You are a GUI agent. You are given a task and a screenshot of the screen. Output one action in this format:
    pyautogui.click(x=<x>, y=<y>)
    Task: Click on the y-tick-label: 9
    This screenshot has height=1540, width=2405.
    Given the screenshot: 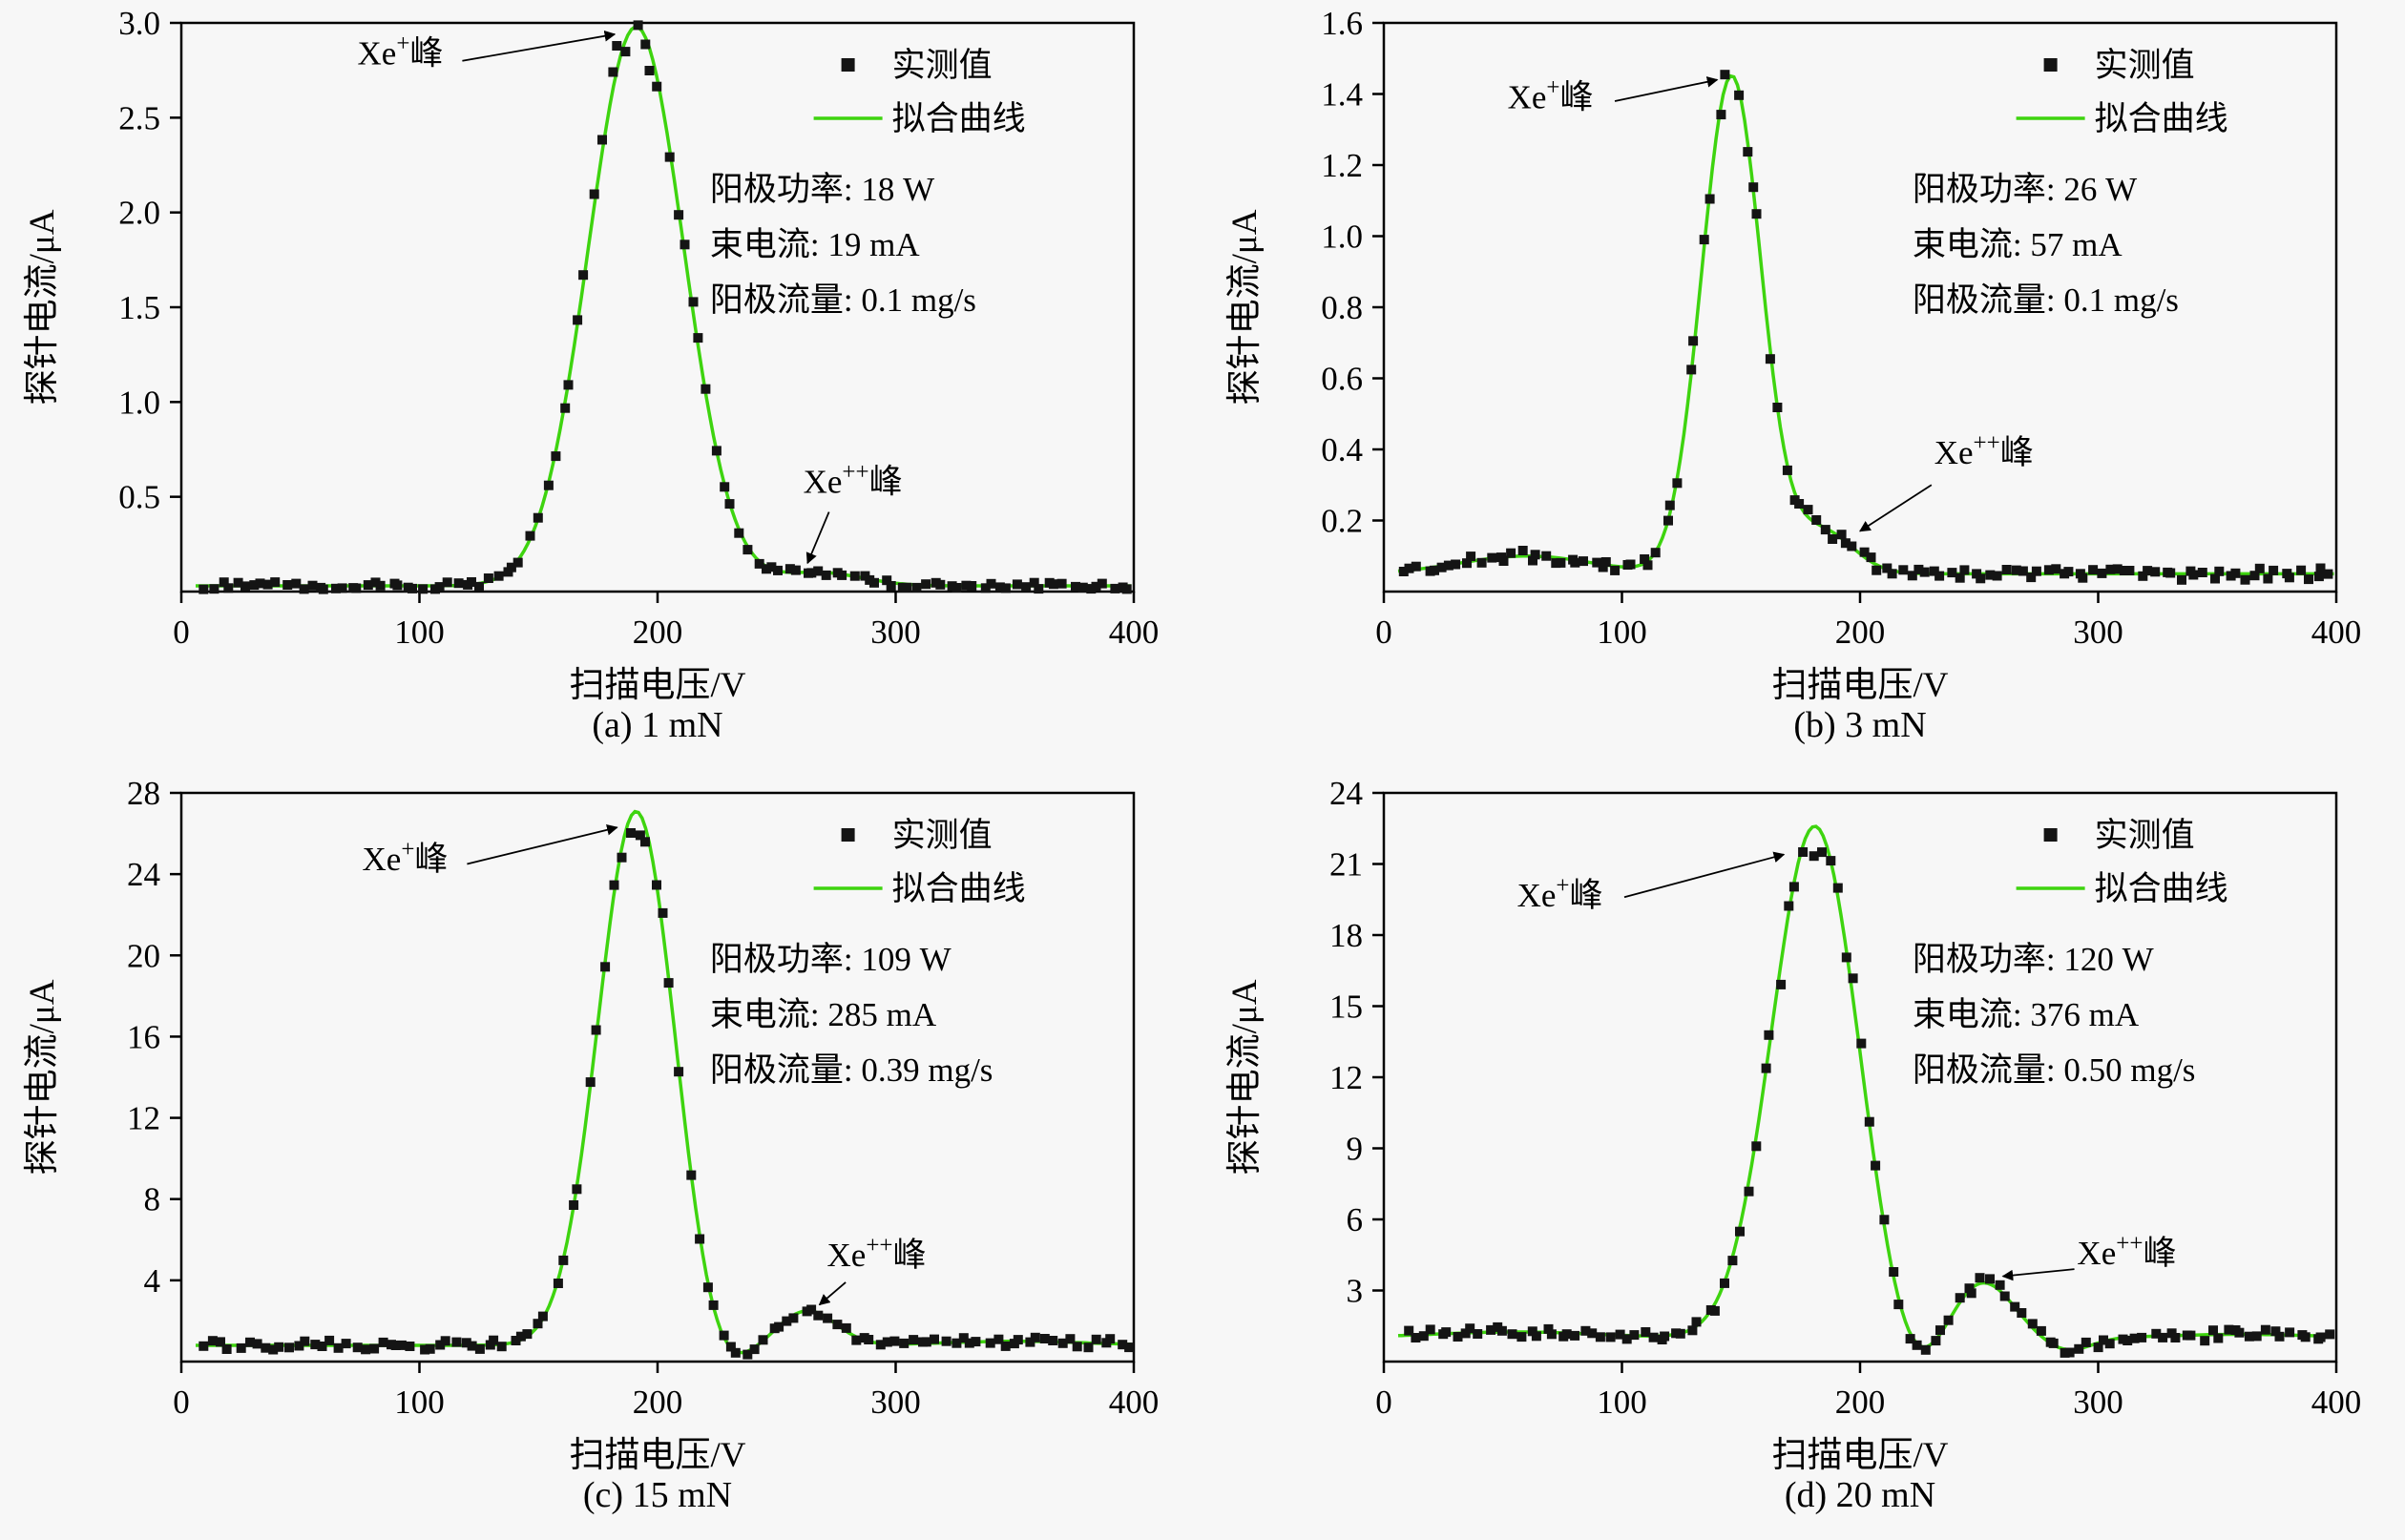 What is the action you would take?
    pyautogui.click(x=1356, y=1149)
    